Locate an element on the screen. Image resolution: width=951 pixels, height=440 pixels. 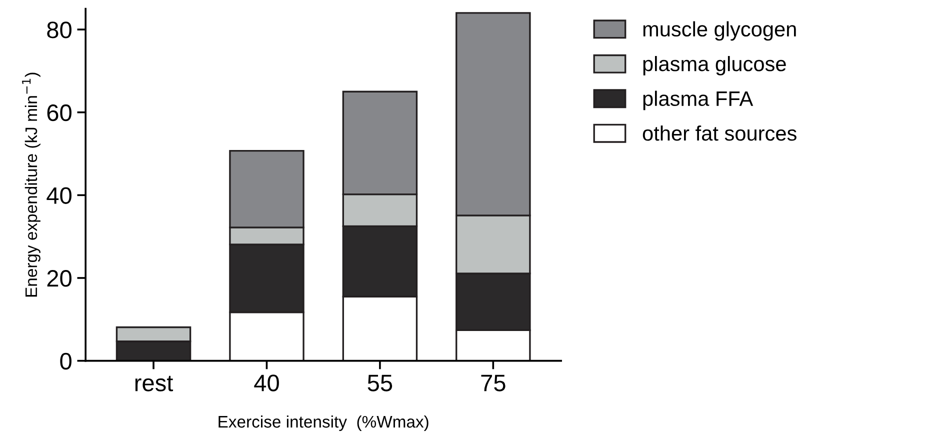
y-tick-label: 80 is located at coordinates (59, 30).